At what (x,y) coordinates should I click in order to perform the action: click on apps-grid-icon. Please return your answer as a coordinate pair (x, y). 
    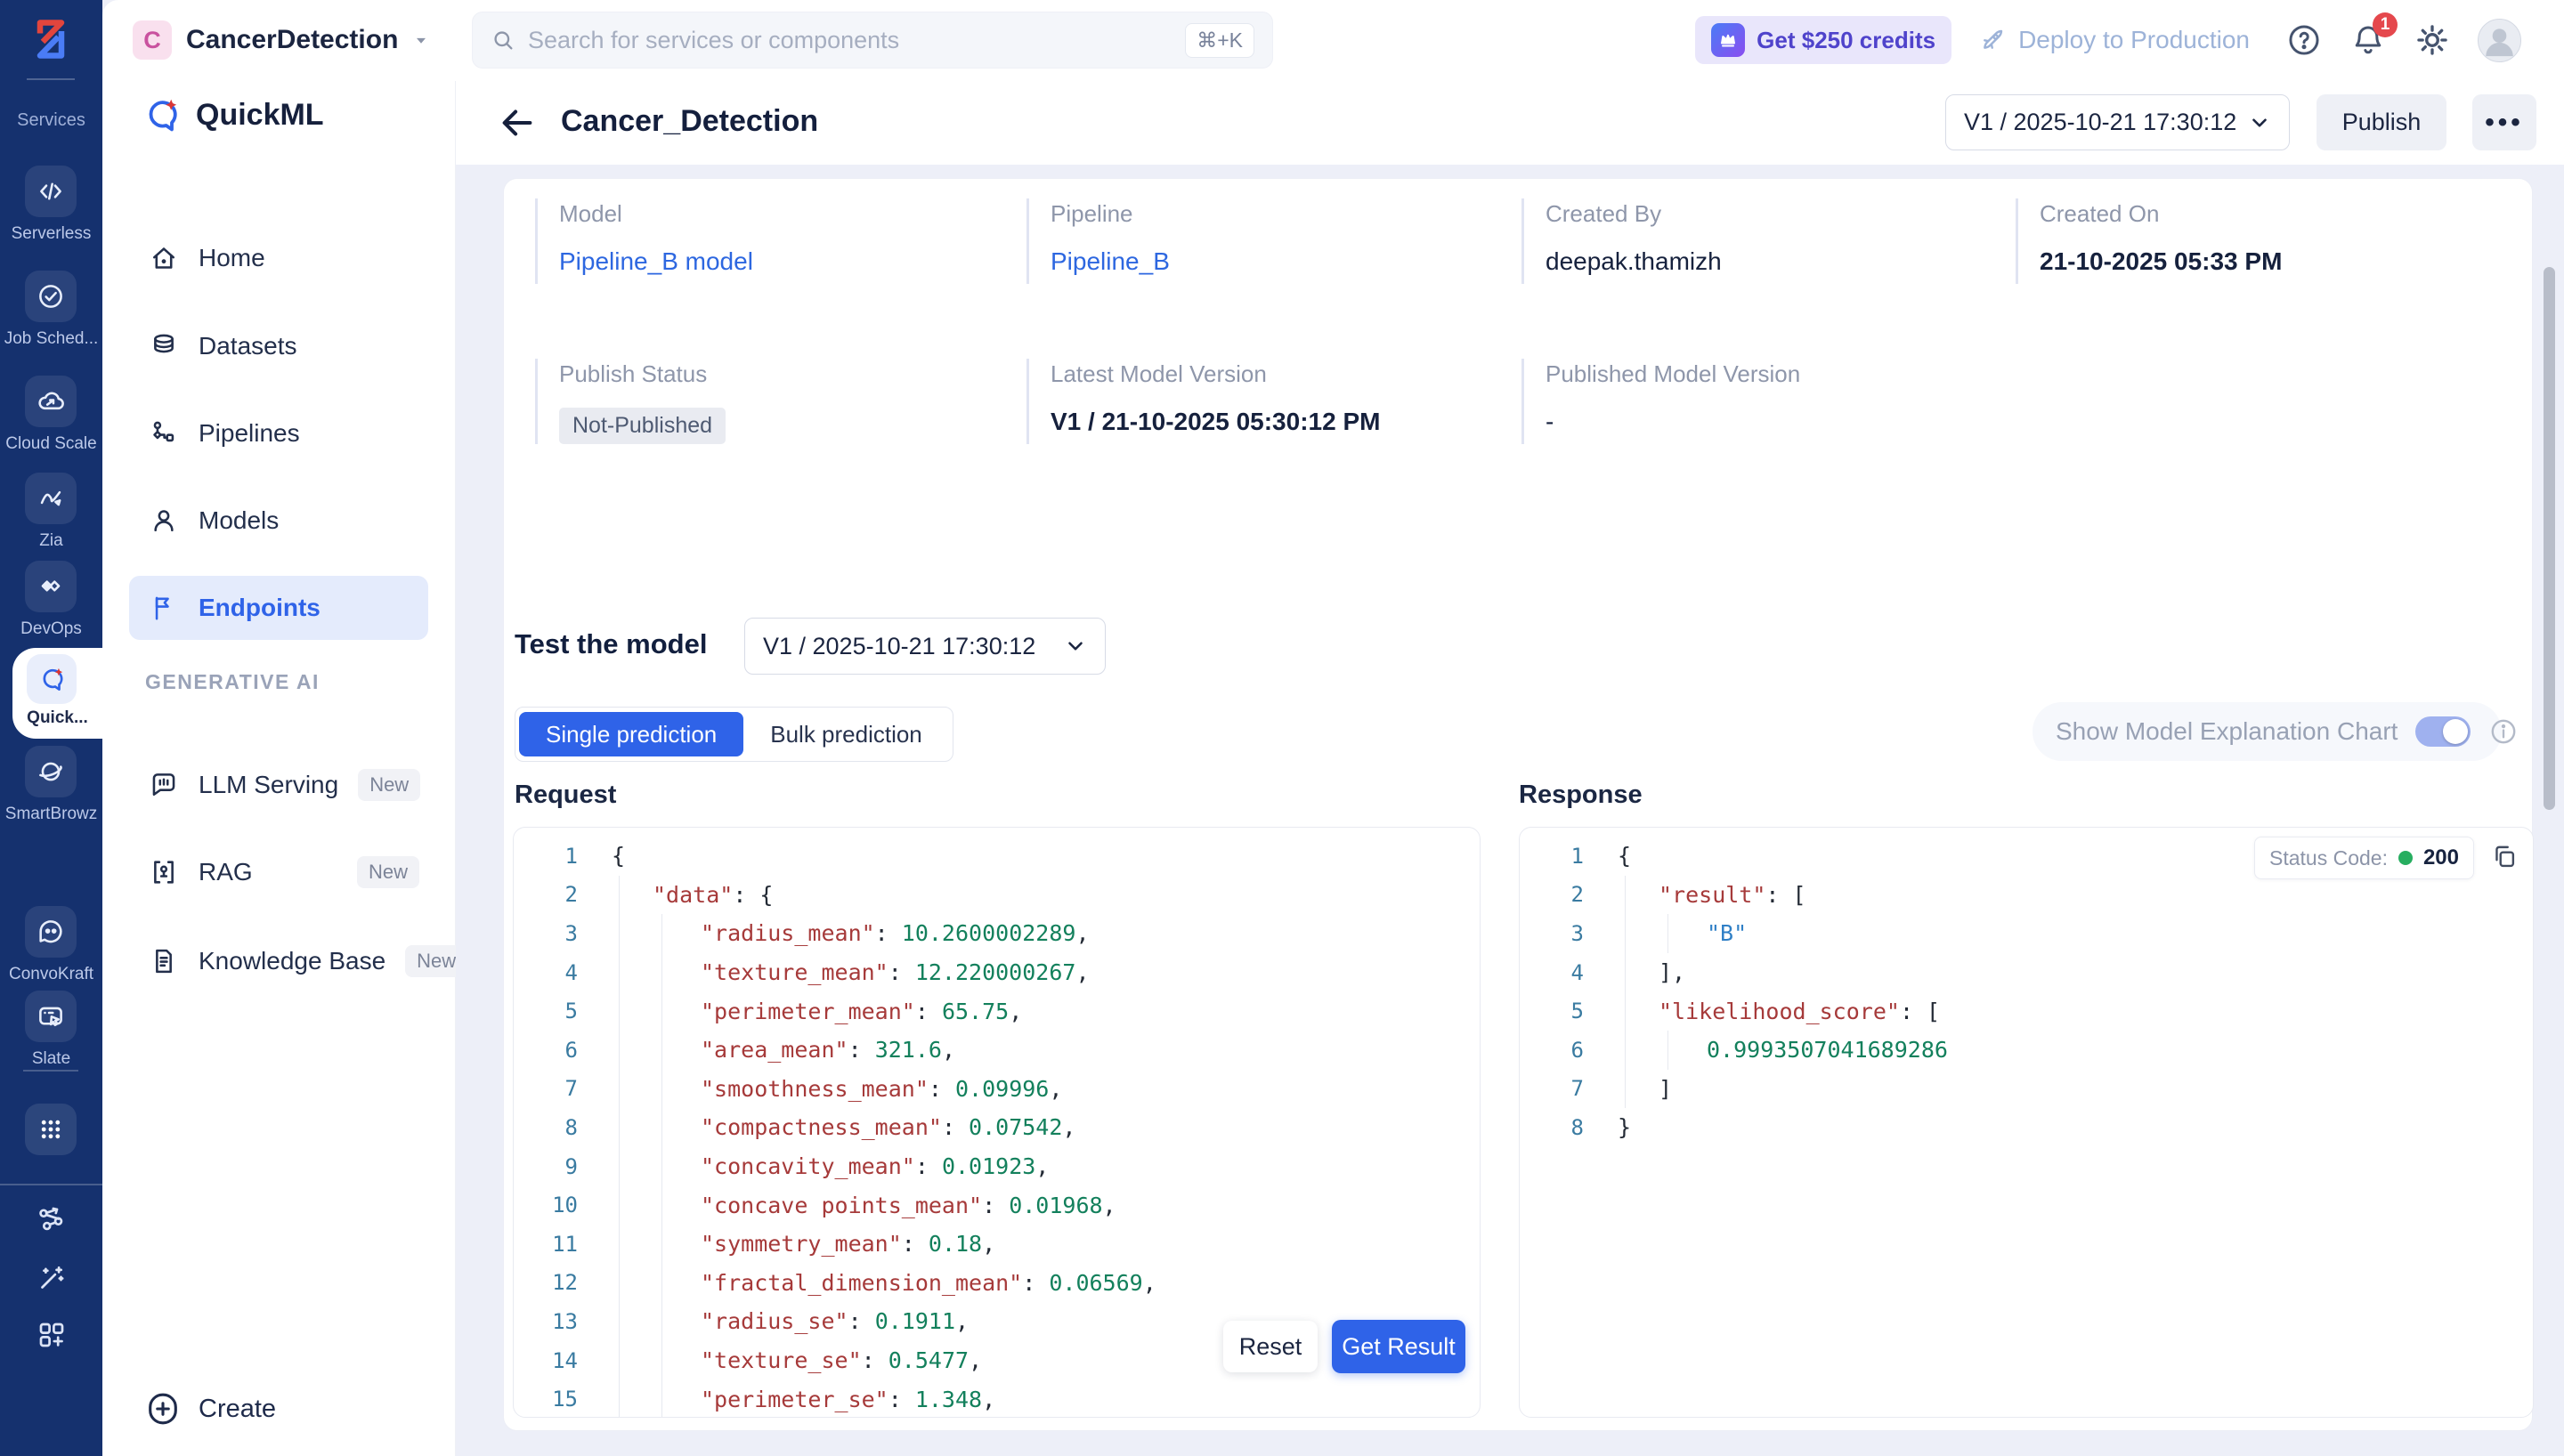
    Looking at the image, I should click on (51, 1129).